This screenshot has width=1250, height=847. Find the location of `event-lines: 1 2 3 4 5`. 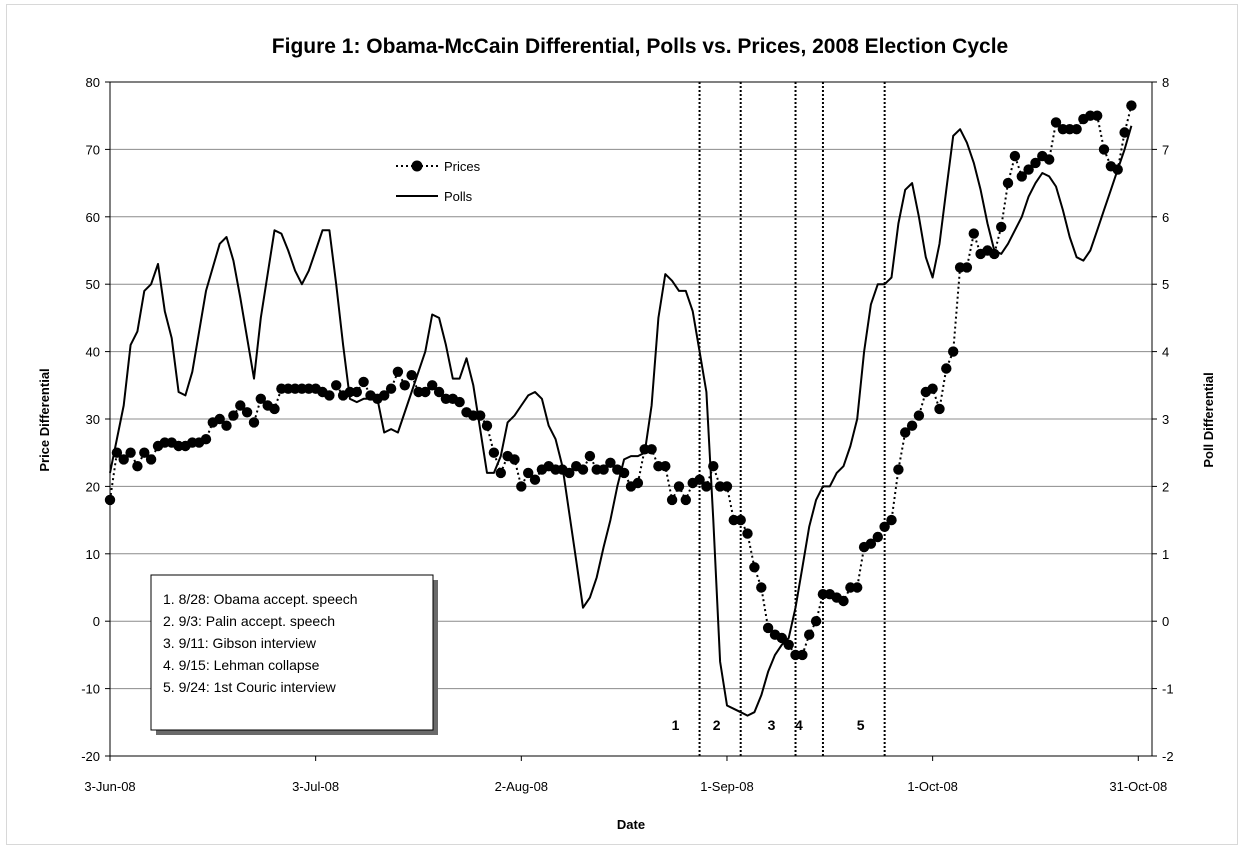

event-lines: 1 2 3 4 5 is located at coordinates (779, 419).